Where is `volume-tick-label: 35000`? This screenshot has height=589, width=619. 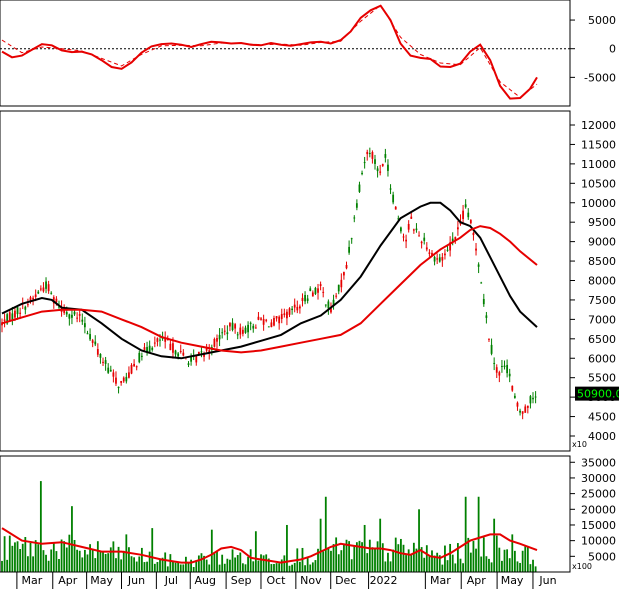
volume-tick-label: 35000 is located at coordinates (598, 462).